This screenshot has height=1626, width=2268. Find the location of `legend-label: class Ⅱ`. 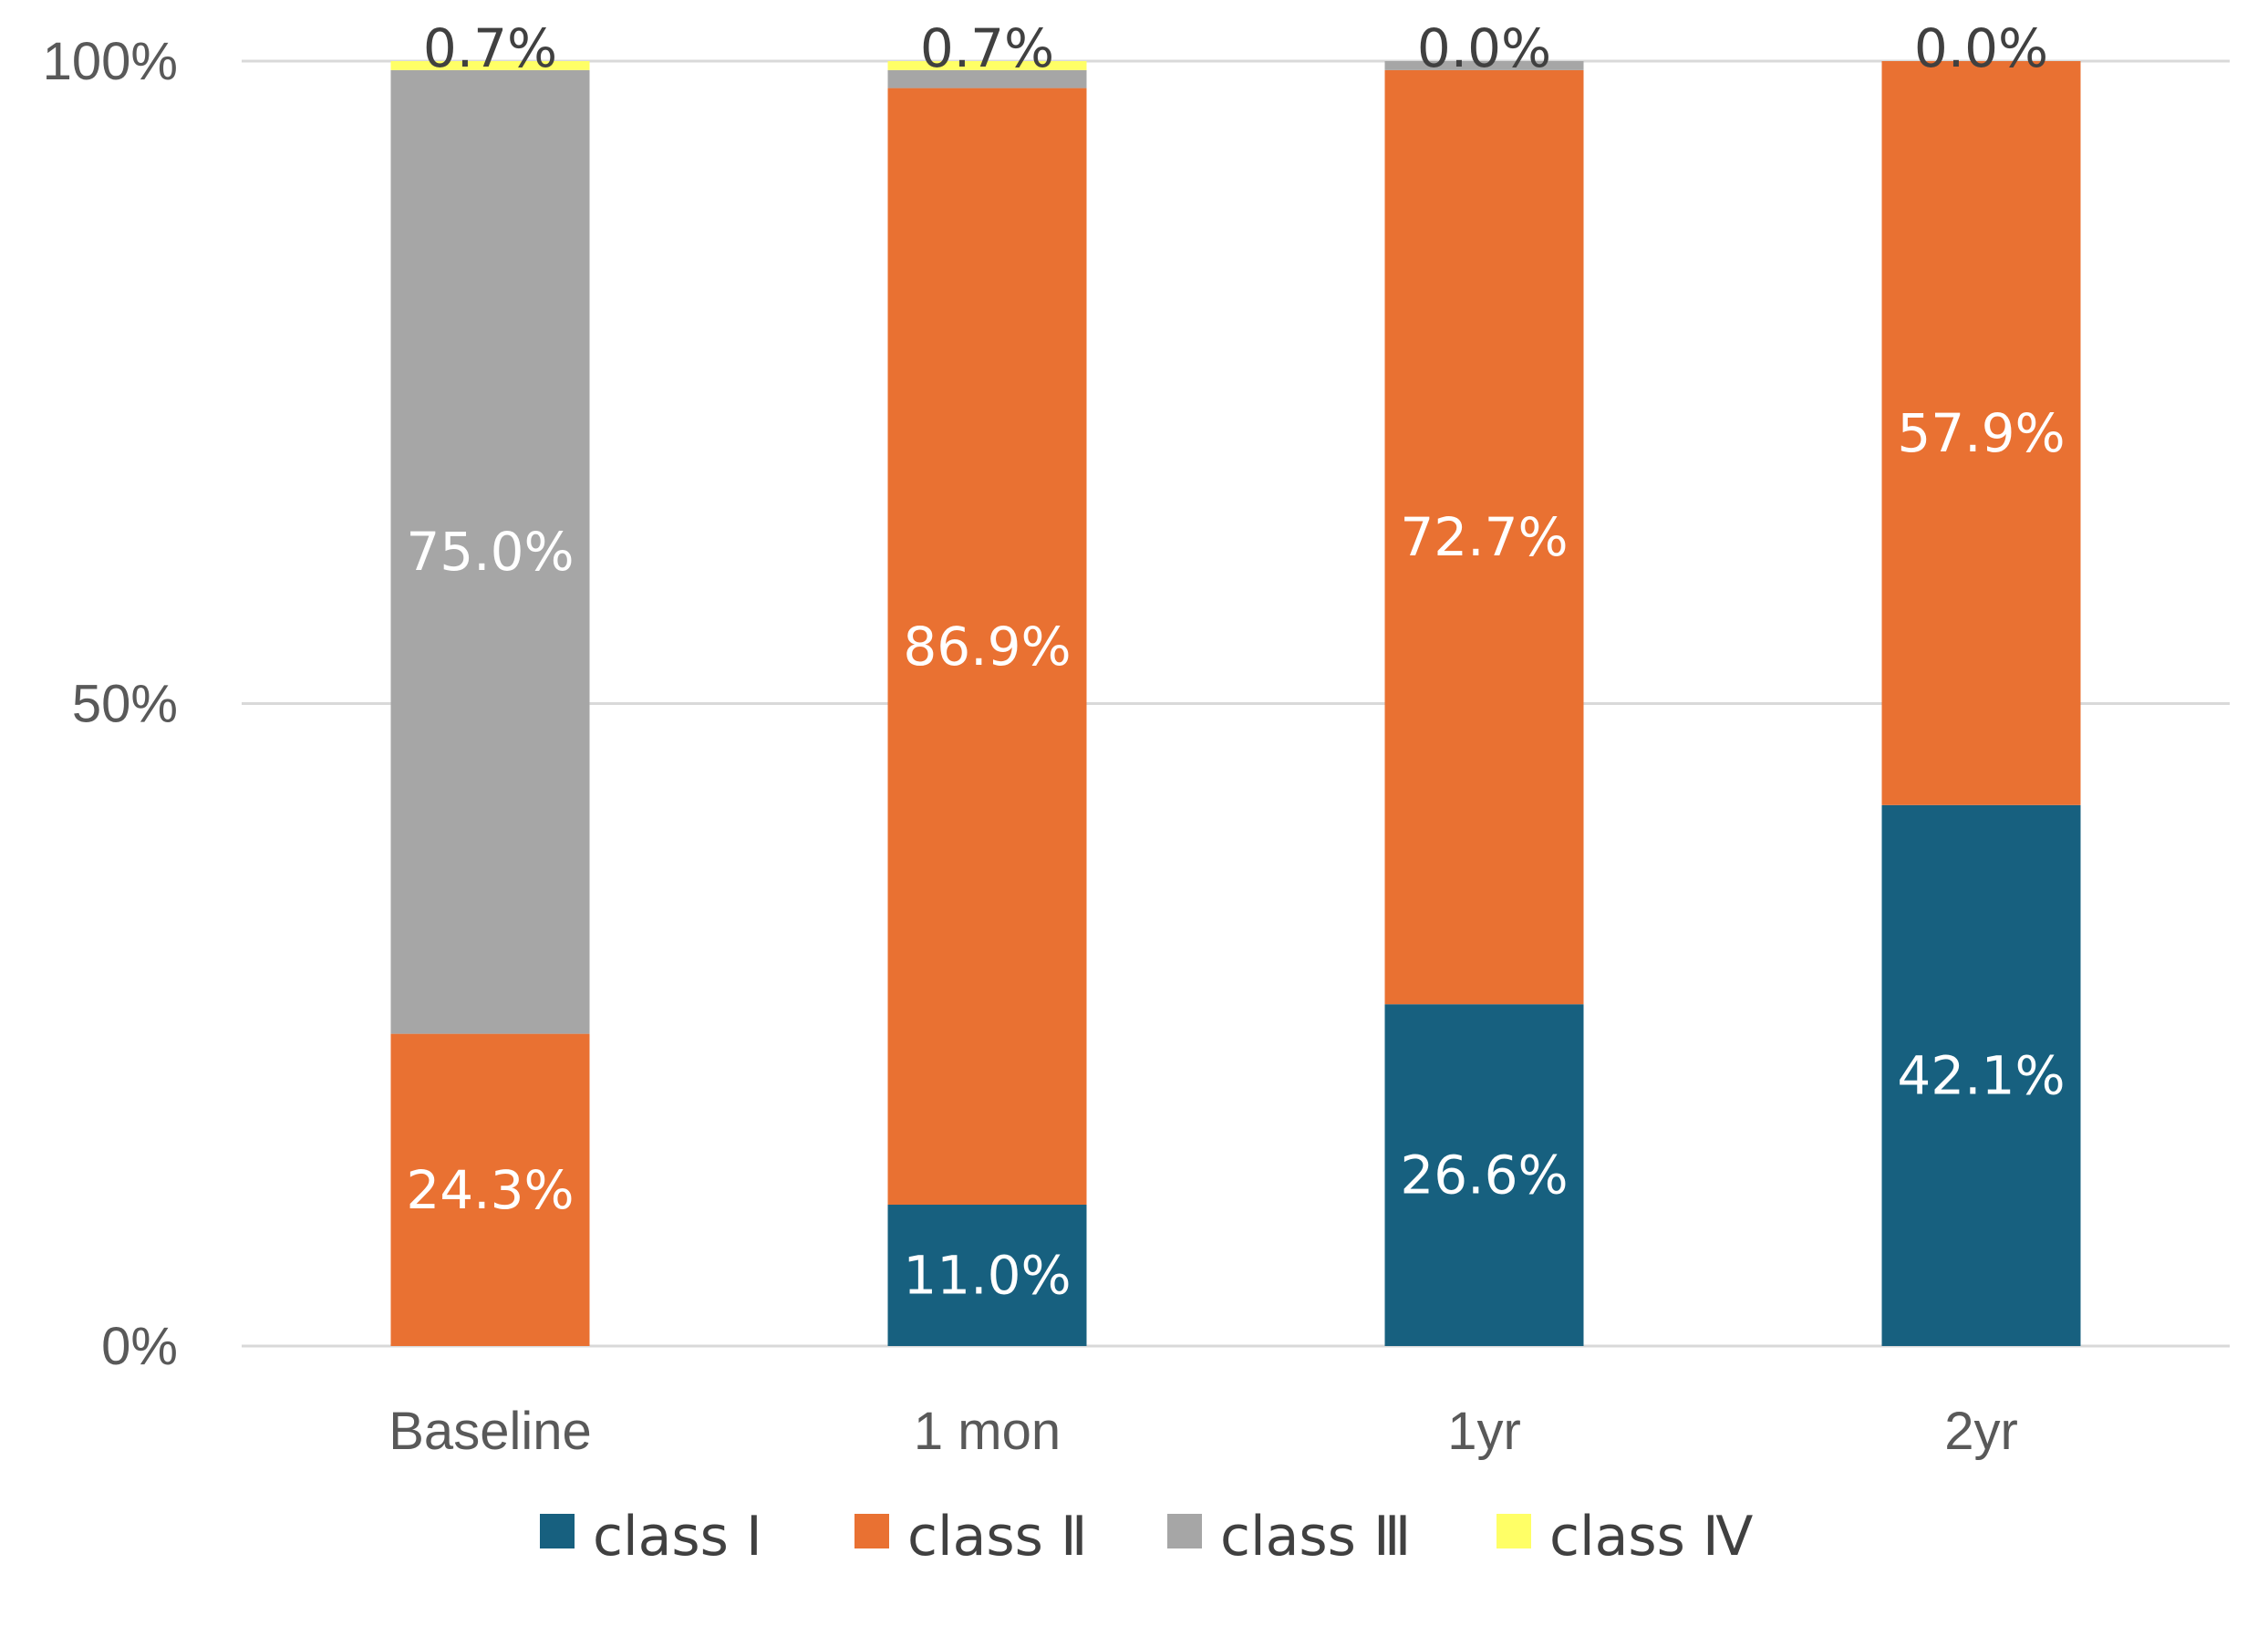

legend-label: class Ⅱ is located at coordinates (997, 1537).